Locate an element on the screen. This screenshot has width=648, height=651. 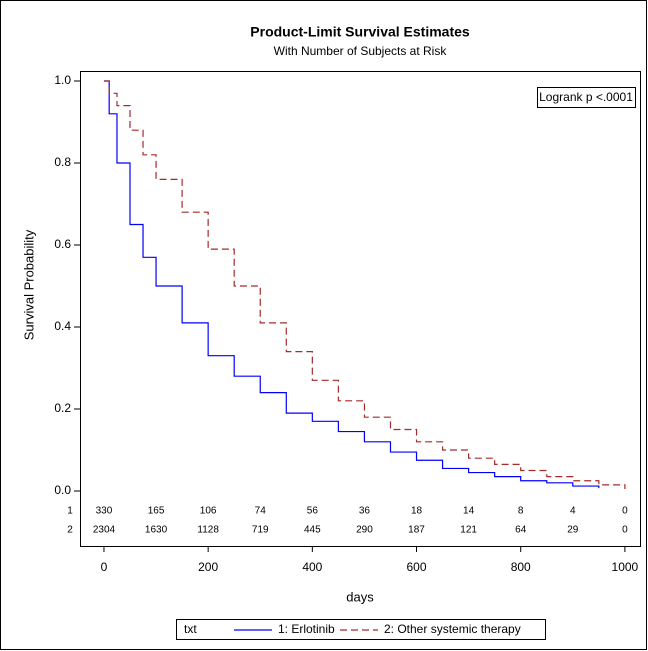
at-risk-count: 74 is located at coordinates (261, 511).